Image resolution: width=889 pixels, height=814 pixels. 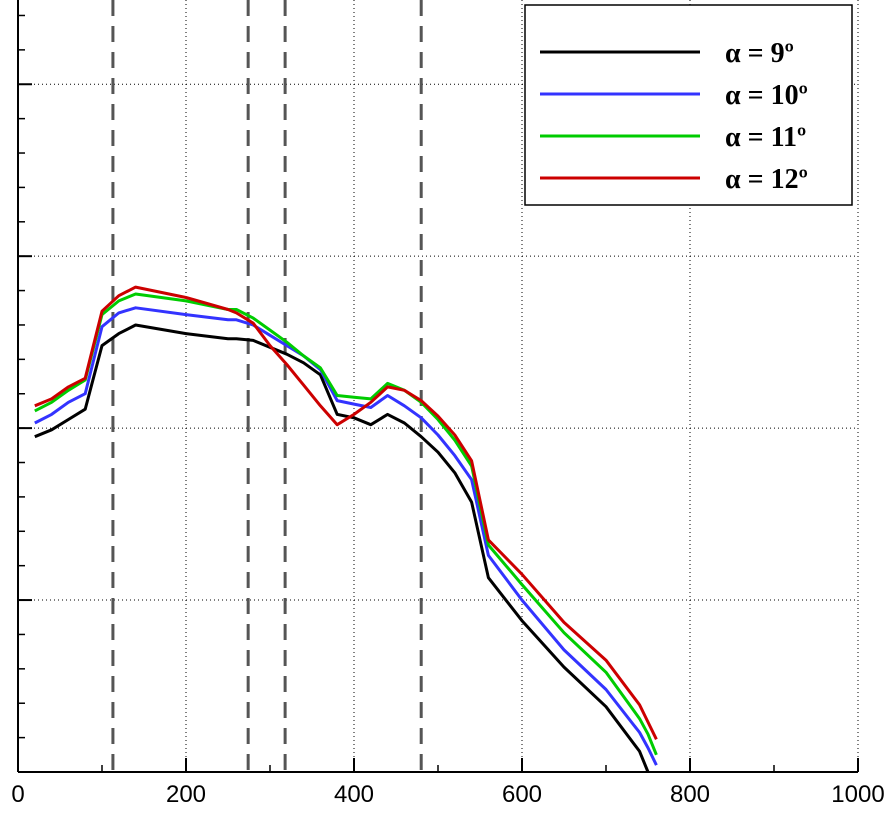 What do you see at coordinates (759, 53) in the screenshot?
I see `legend-label: α = 9º` at bounding box center [759, 53].